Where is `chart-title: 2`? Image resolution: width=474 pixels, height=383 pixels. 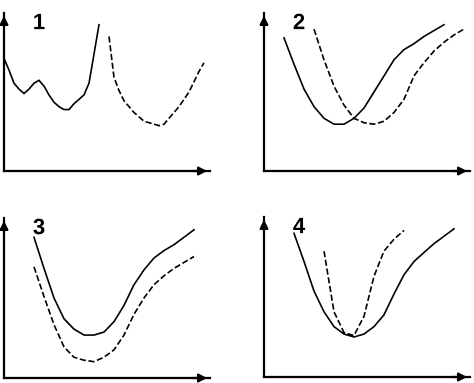
chart-title: 2 is located at coordinates (299, 22).